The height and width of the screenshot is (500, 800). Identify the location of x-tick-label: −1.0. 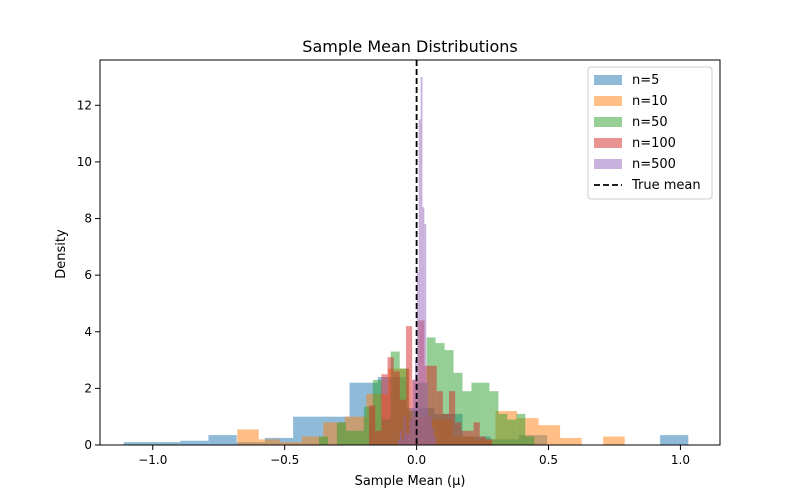
(152, 460).